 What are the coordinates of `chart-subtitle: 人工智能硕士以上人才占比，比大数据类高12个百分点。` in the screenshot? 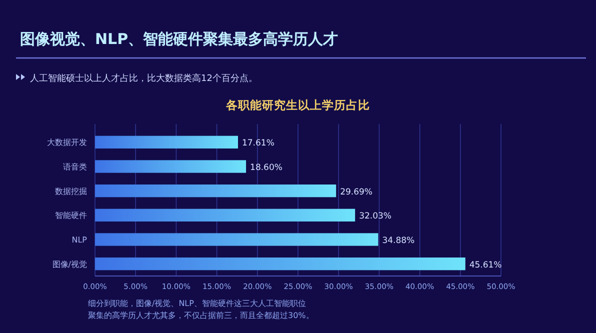 It's located at (144, 78).